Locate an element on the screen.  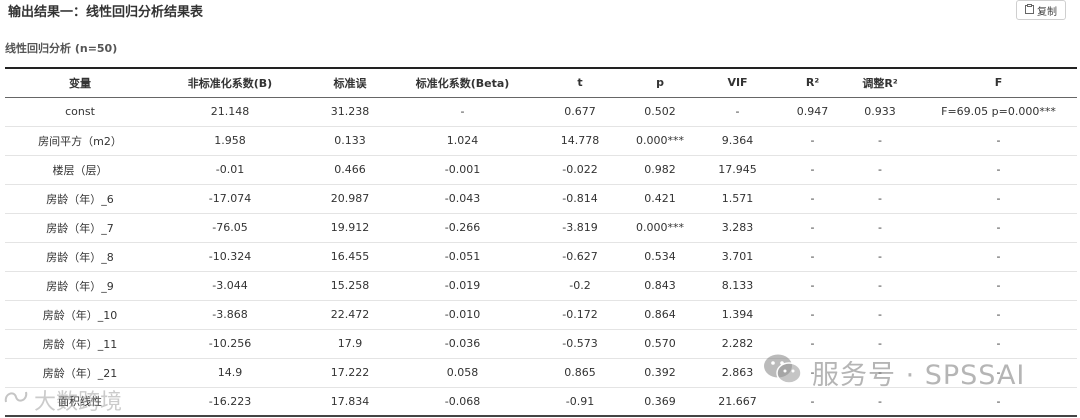
table-cell: 0.843 is located at coordinates (660, 285).